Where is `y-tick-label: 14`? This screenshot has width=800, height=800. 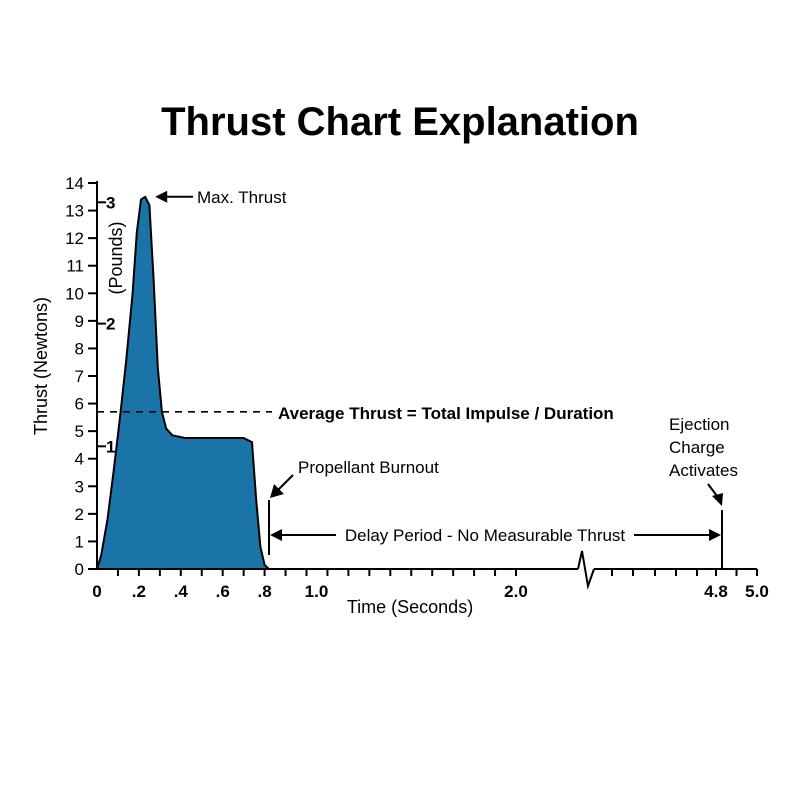 y-tick-label: 14 is located at coordinates (74, 183).